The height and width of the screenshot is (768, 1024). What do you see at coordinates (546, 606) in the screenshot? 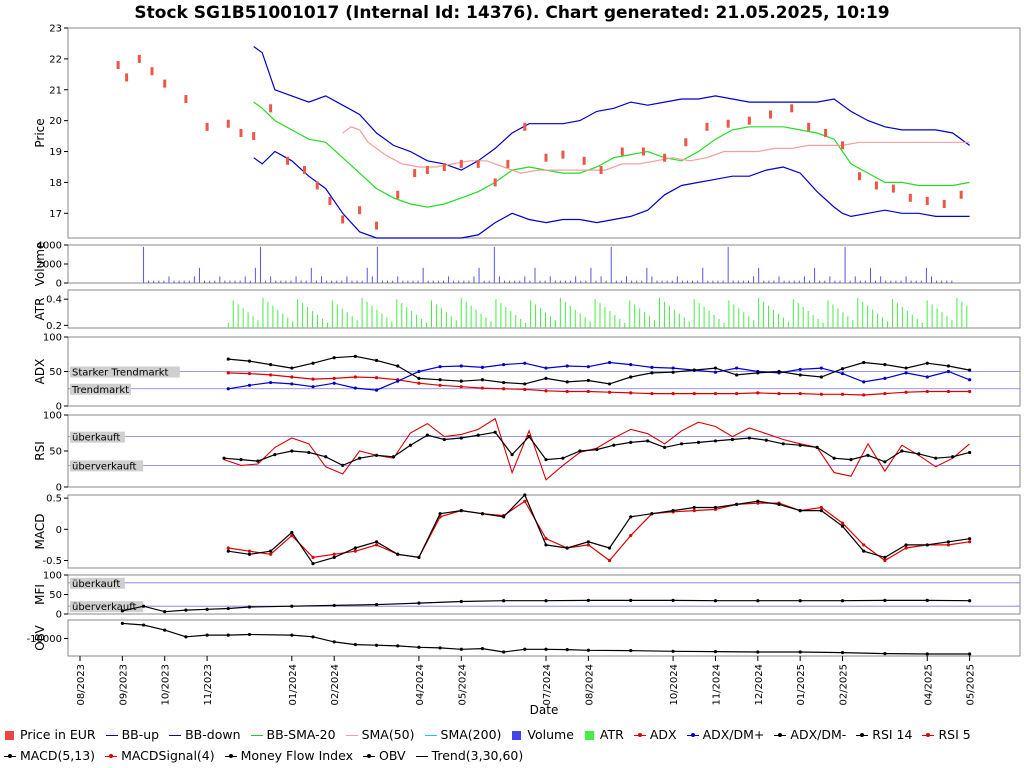
I see `mfi-series` at bounding box center [546, 606].